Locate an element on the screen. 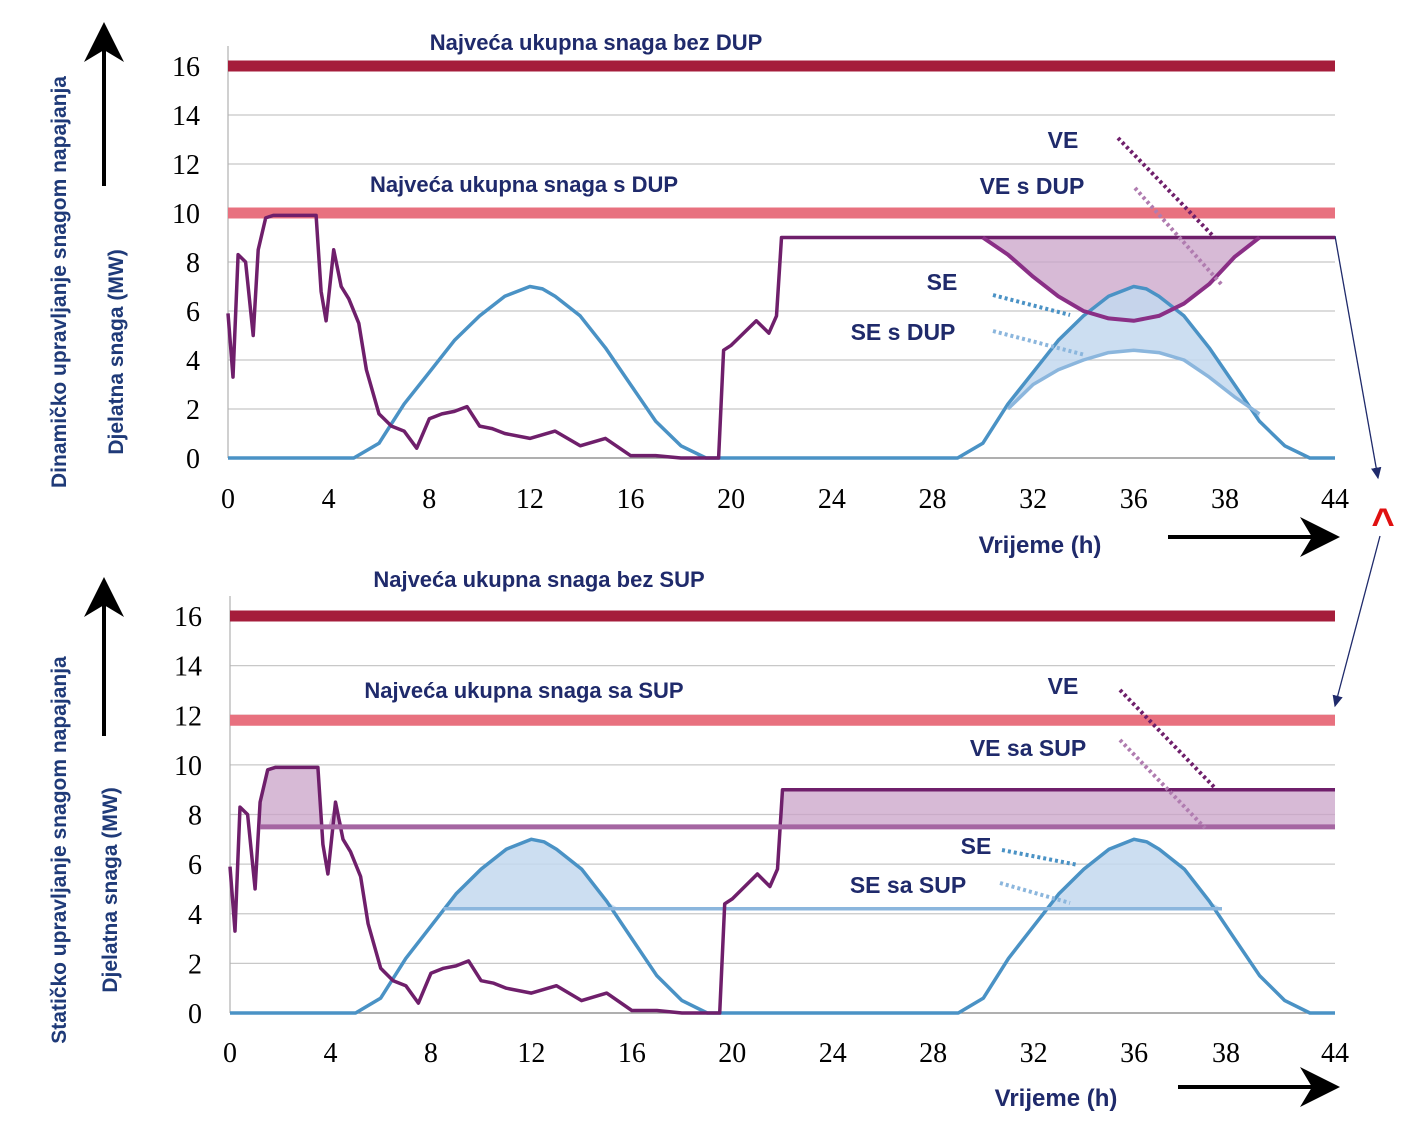 This screenshot has width=1419, height=1125. annotation-label: VE s DUP is located at coordinates (1032, 186).